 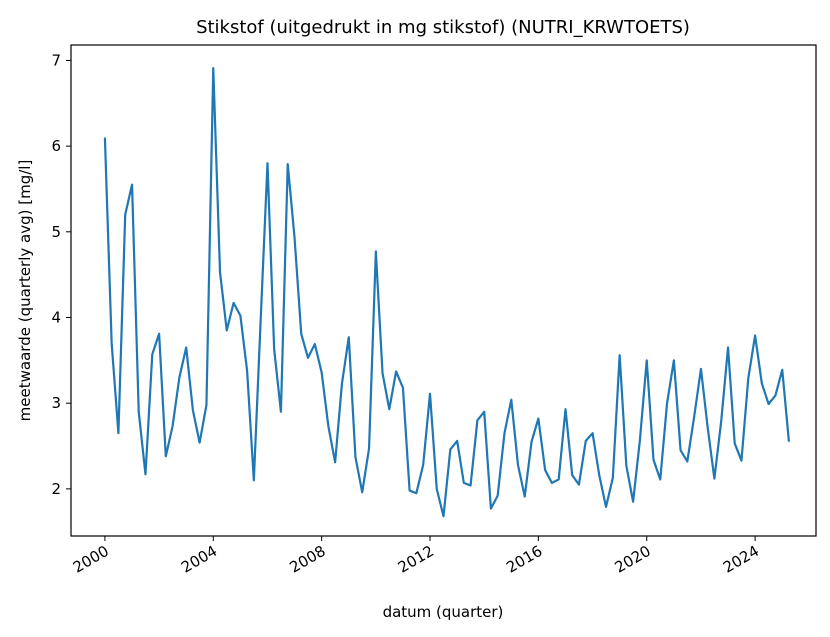 What do you see at coordinates (25, 291) in the screenshot?
I see `y-axis-label: meetwaarde (quarterly avg) [mg/l]` at bounding box center [25, 291].